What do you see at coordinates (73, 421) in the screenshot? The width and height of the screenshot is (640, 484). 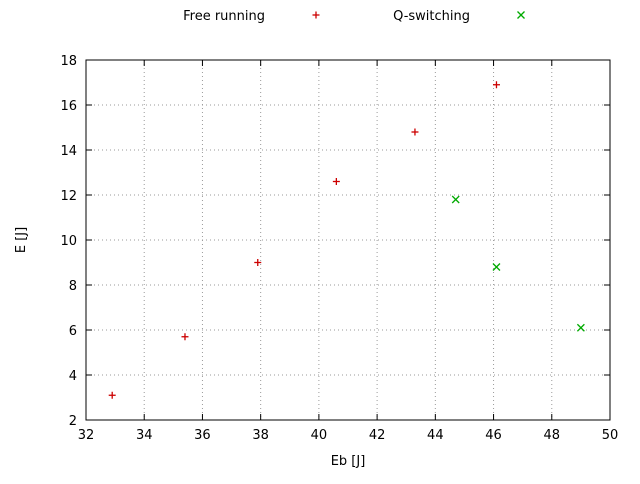 I see `y-tick-label: 2` at bounding box center [73, 421].